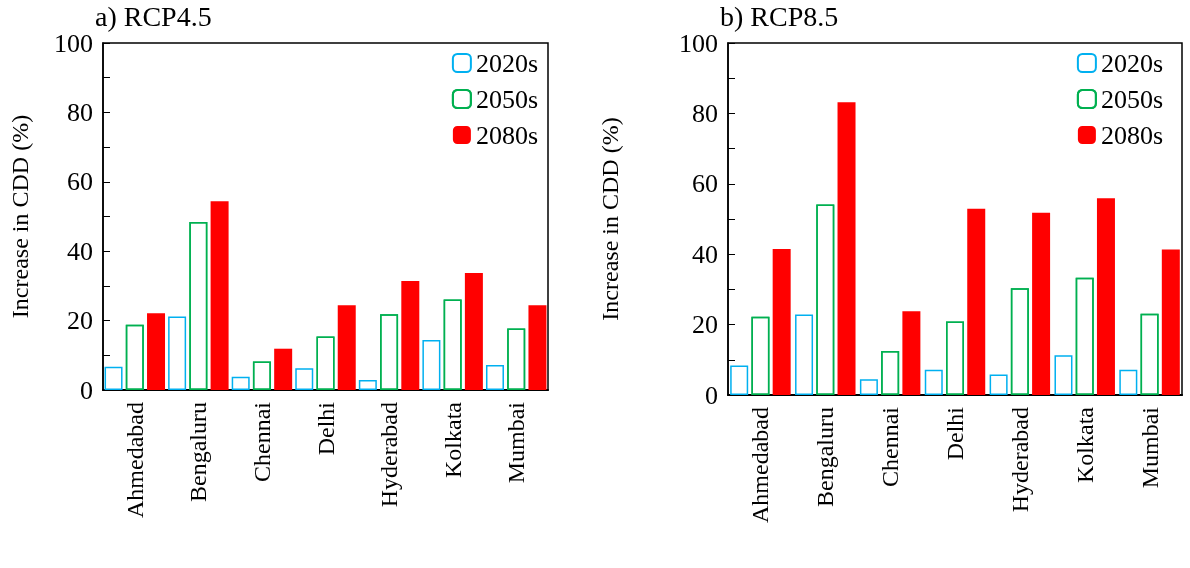  What do you see at coordinates (153, 16) in the screenshot?
I see `chart-title: a) RCP4.5` at bounding box center [153, 16].